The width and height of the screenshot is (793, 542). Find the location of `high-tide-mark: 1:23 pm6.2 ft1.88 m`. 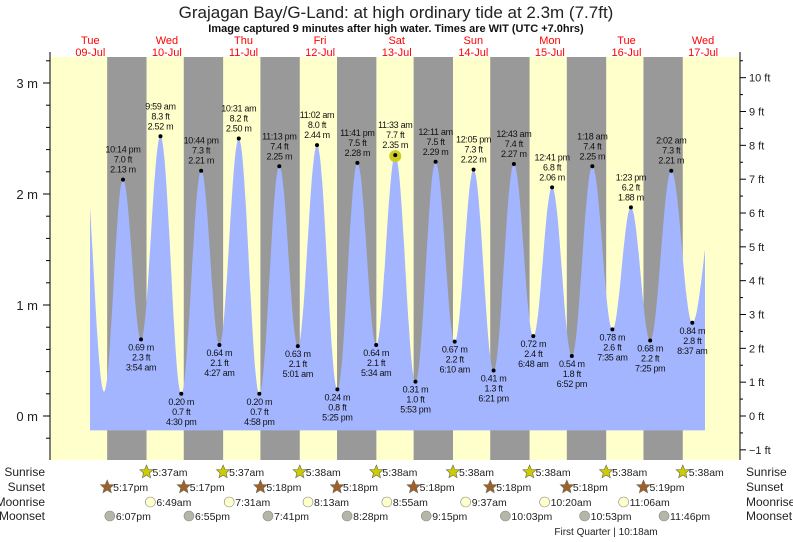

high-tide-mark: 1:23 pm6.2 ft1.88 m is located at coordinates (631, 191).